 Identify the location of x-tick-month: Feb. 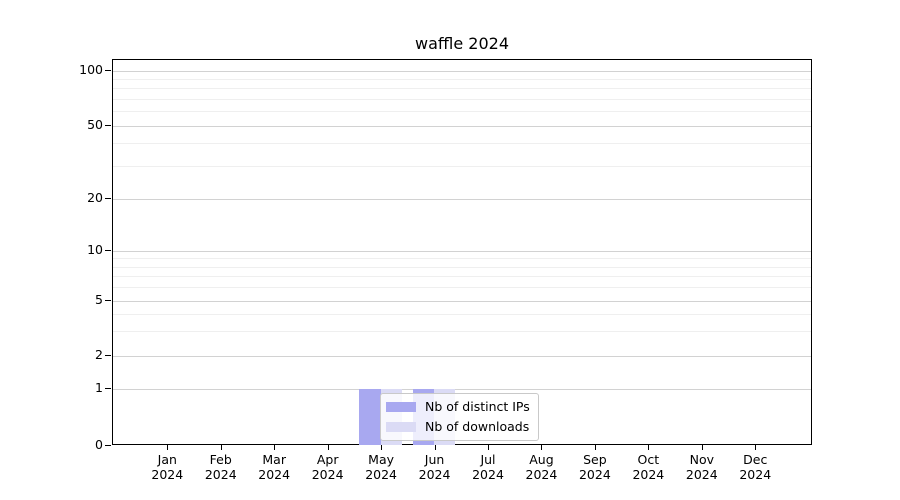
(220, 459).